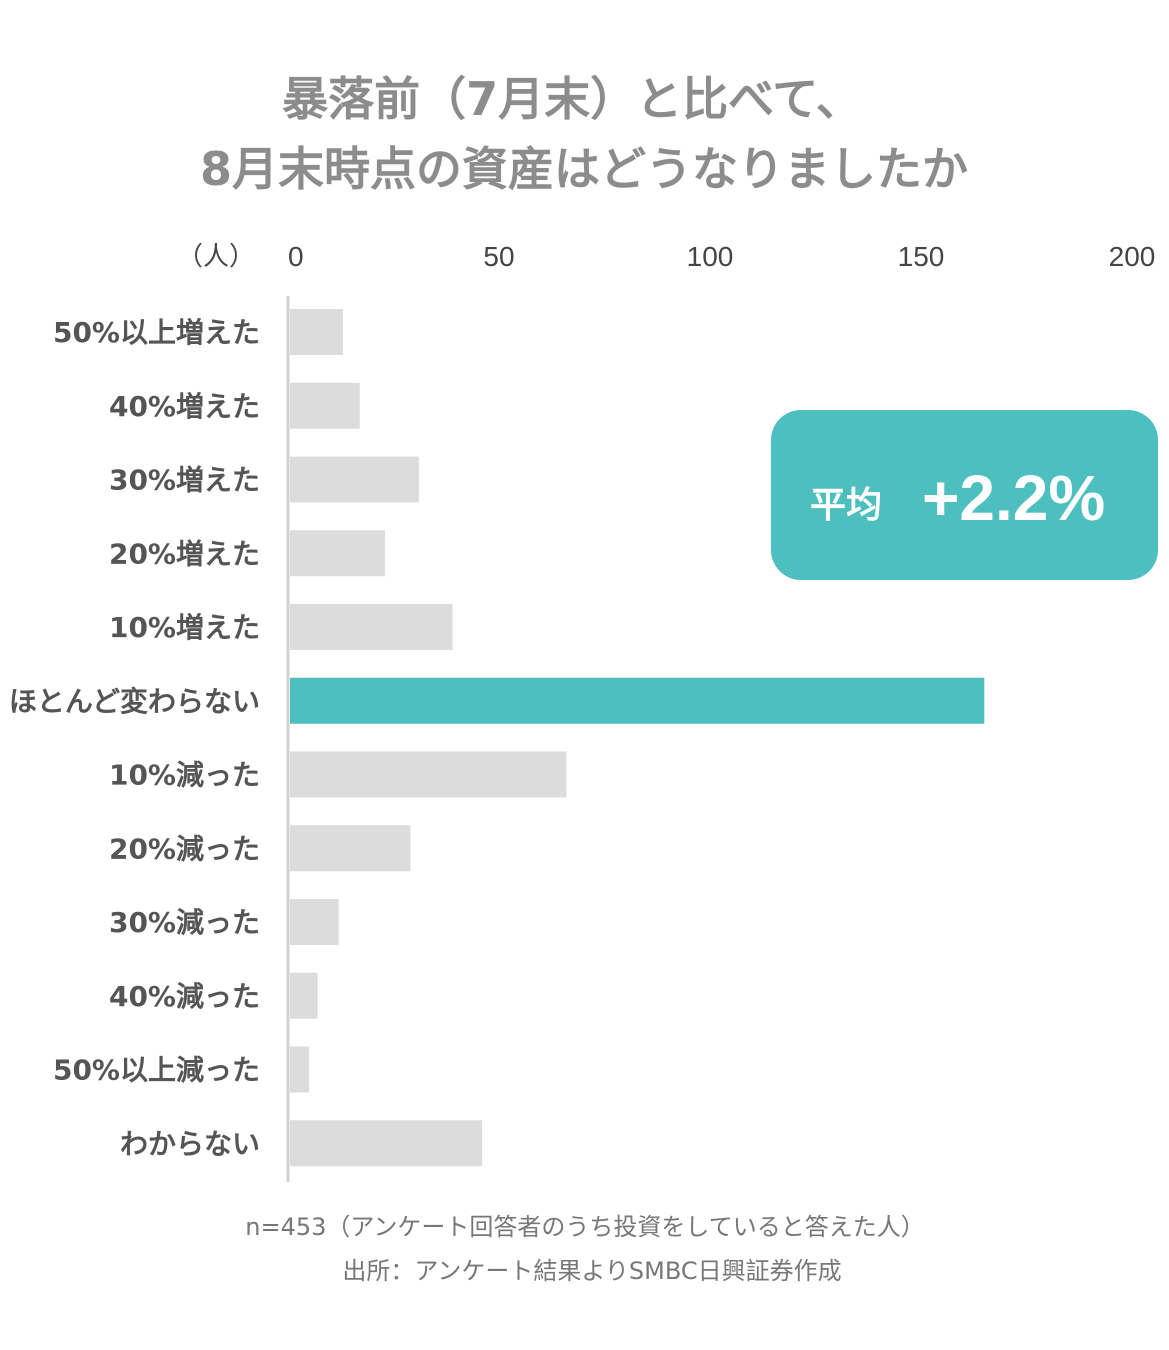 This screenshot has height=1350, width=1169. What do you see at coordinates (591, 1271) in the screenshot?
I see `footnote-source: 出所：アンケート結果よりSMBC日興証券作成` at bounding box center [591, 1271].